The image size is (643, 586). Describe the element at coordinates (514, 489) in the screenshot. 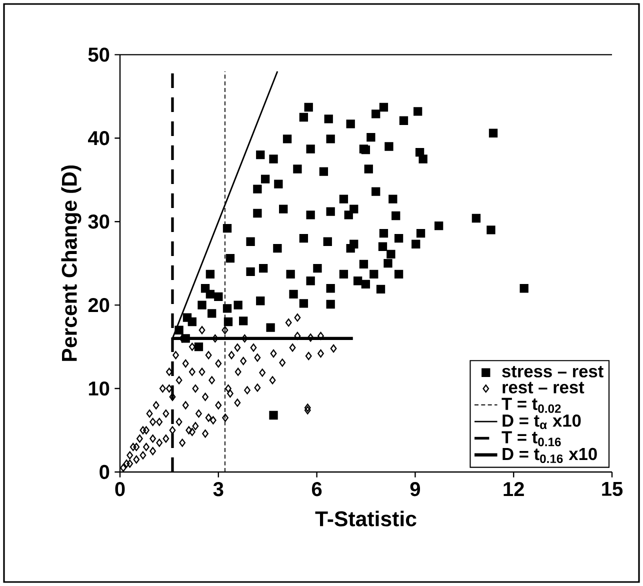

I see `x-tick-label: 12` at that location.